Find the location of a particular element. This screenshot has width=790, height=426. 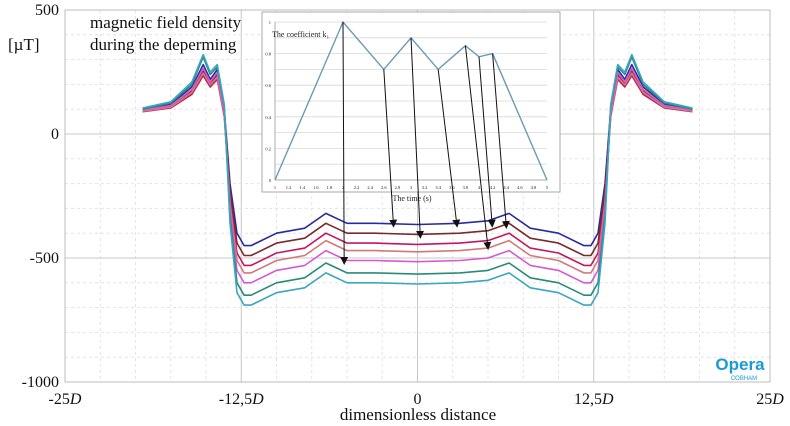

x-tick-label: -25D is located at coordinates (65, 399).